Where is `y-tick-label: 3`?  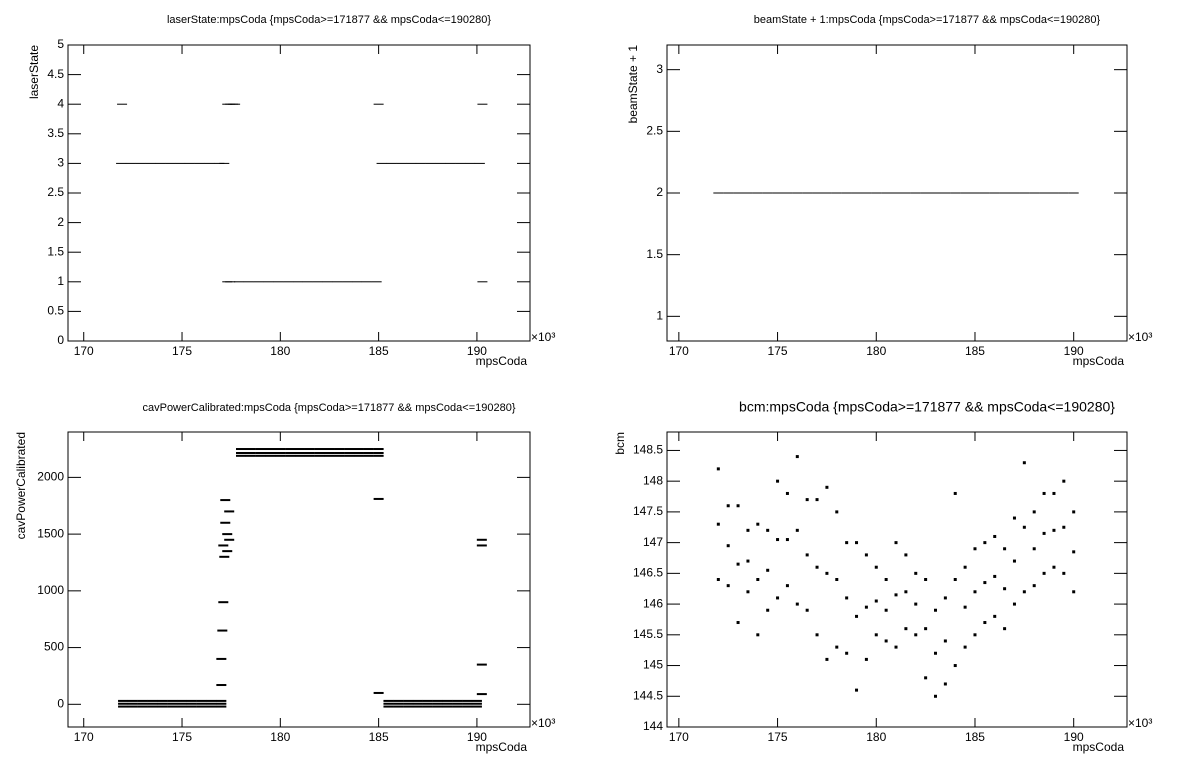
y-tick-label: 3 is located at coordinates (659, 69).